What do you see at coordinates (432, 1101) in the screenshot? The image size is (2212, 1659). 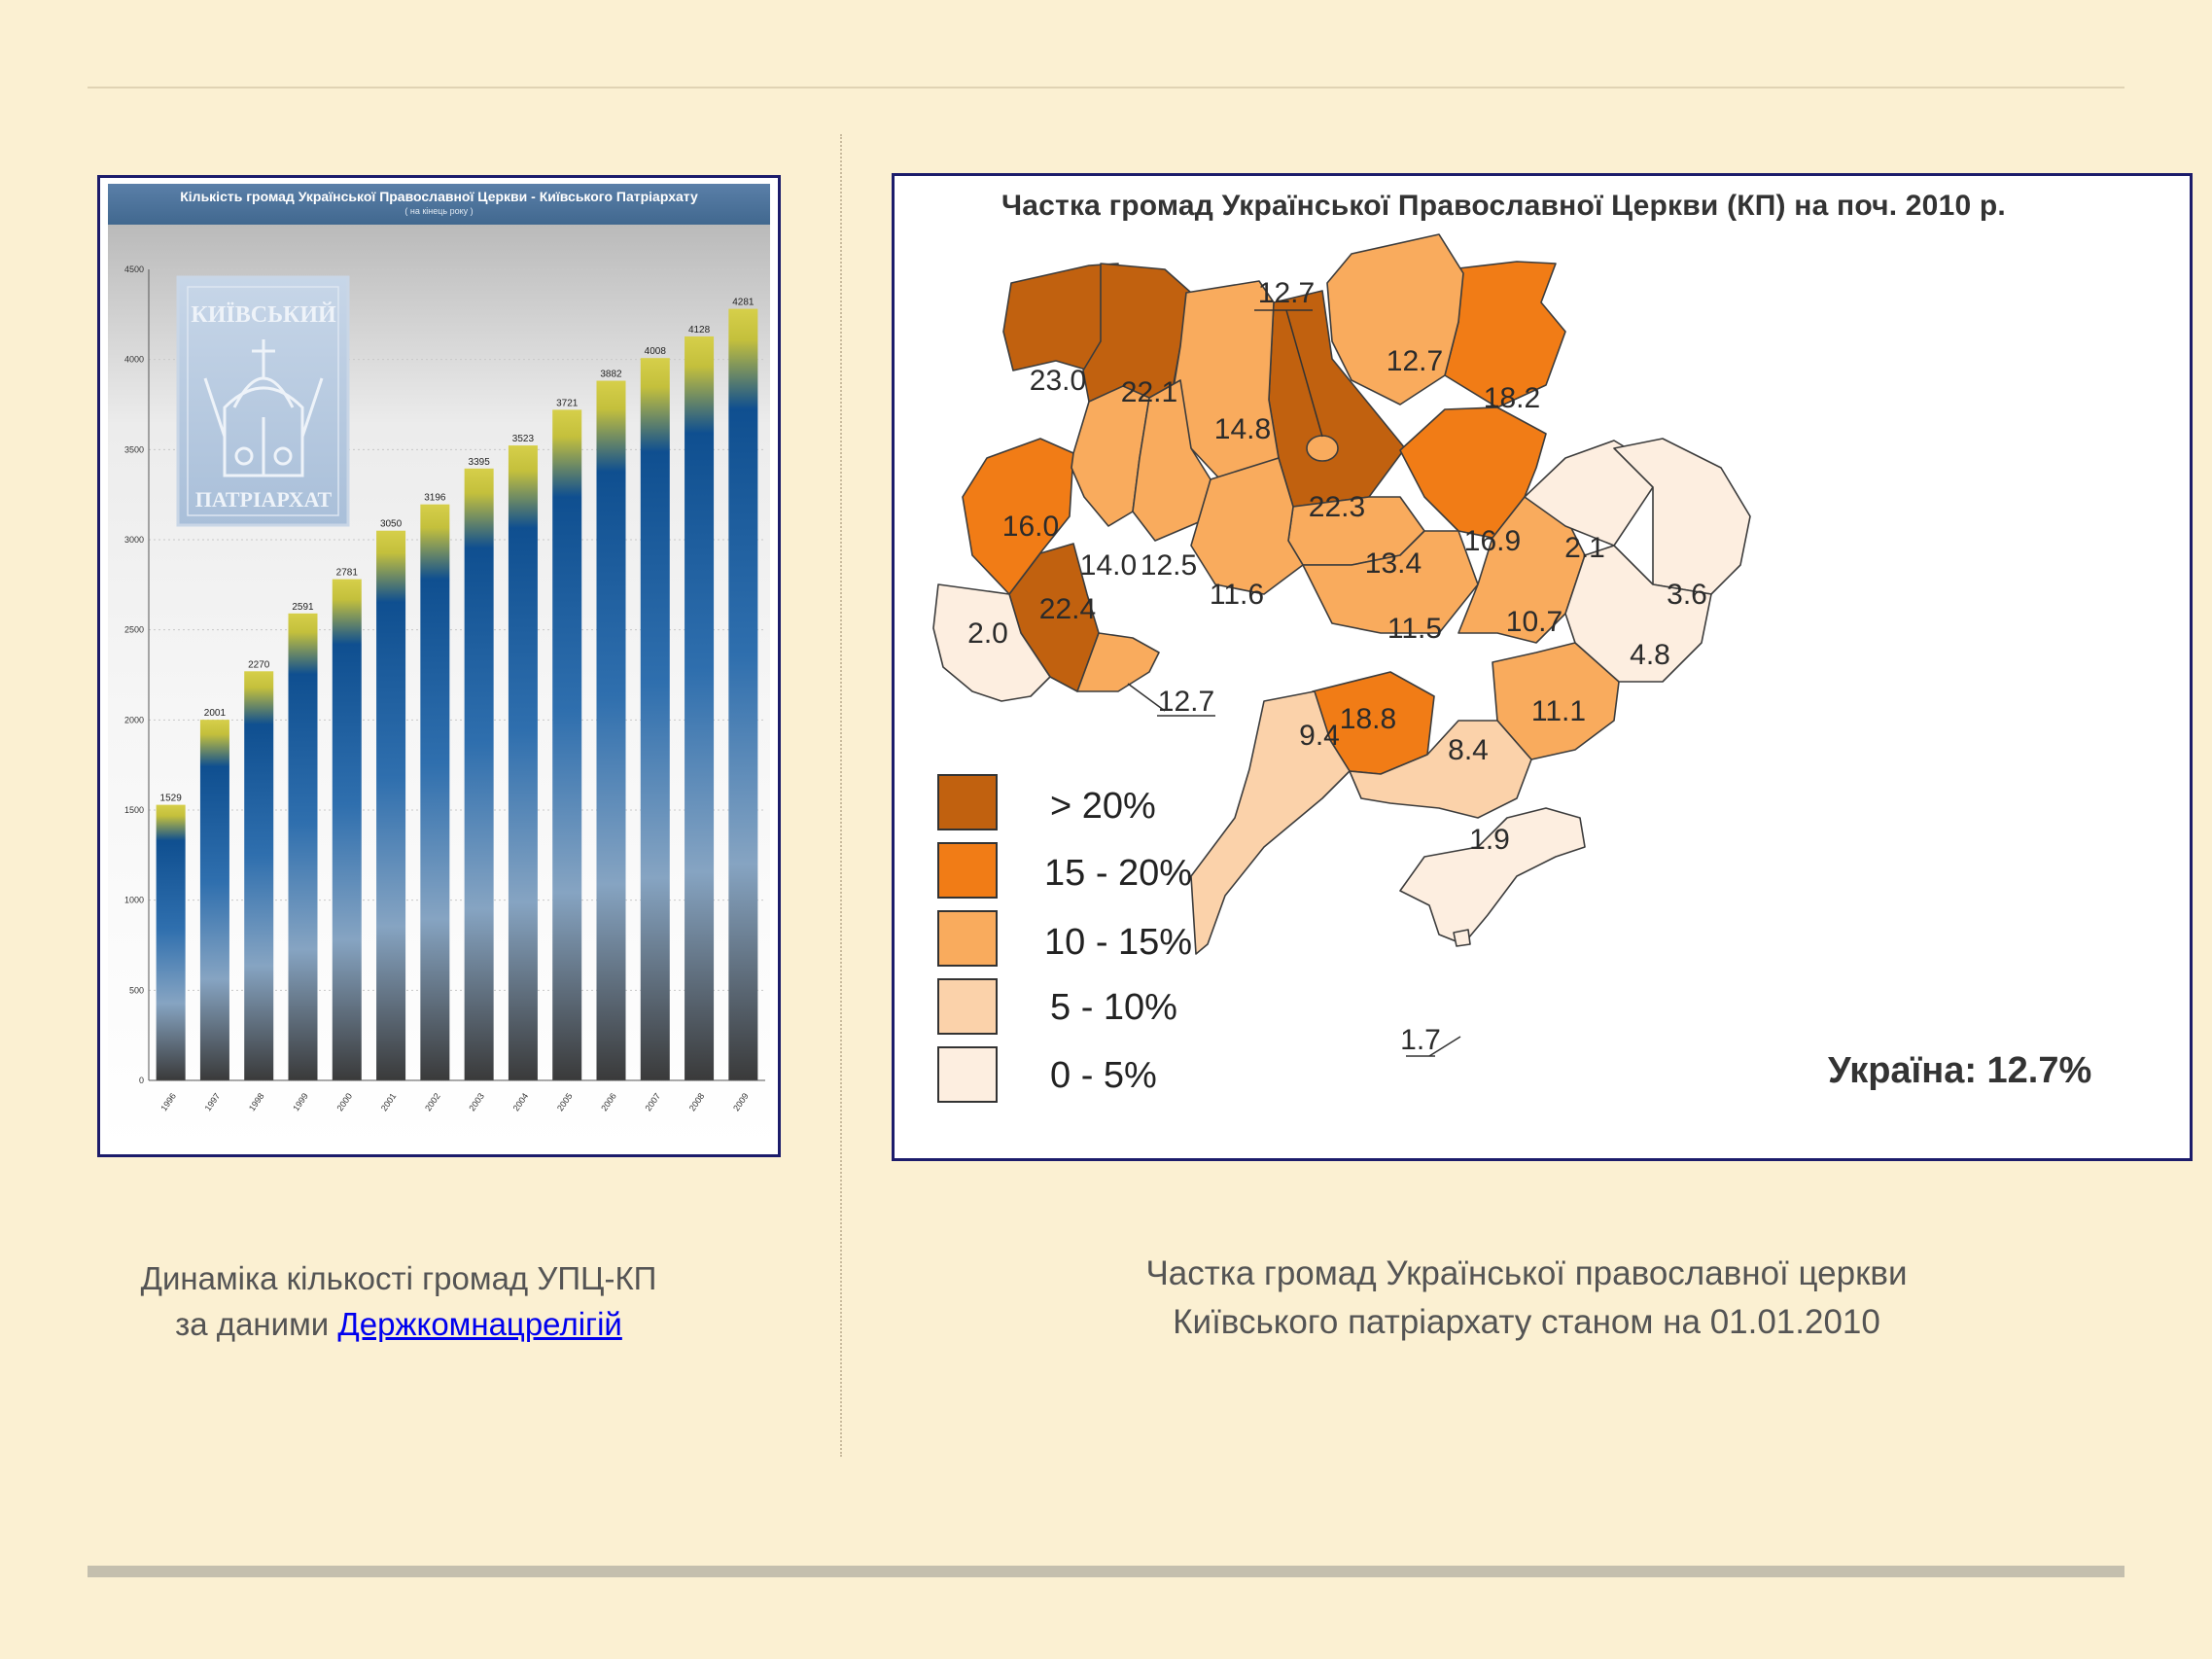 I see `x-tick-label: 2002` at bounding box center [432, 1101].